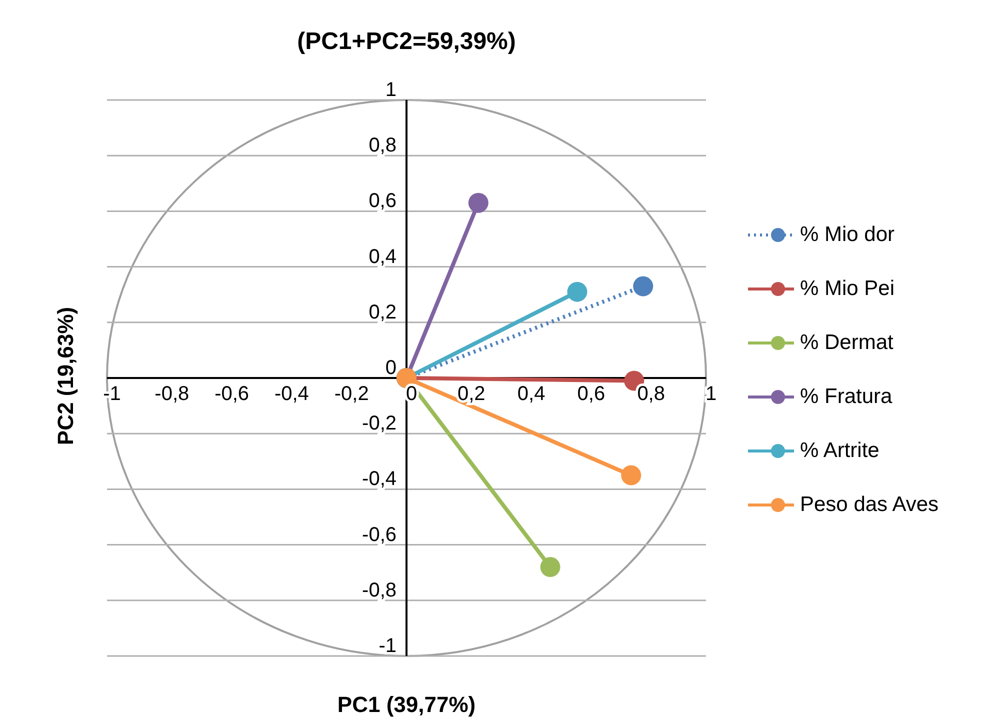 This screenshot has height=726, width=988. What do you see at coordinates (711, 394) in the screenshot?
I see `x-tick-label: 1` at bounding box center [711, 394].